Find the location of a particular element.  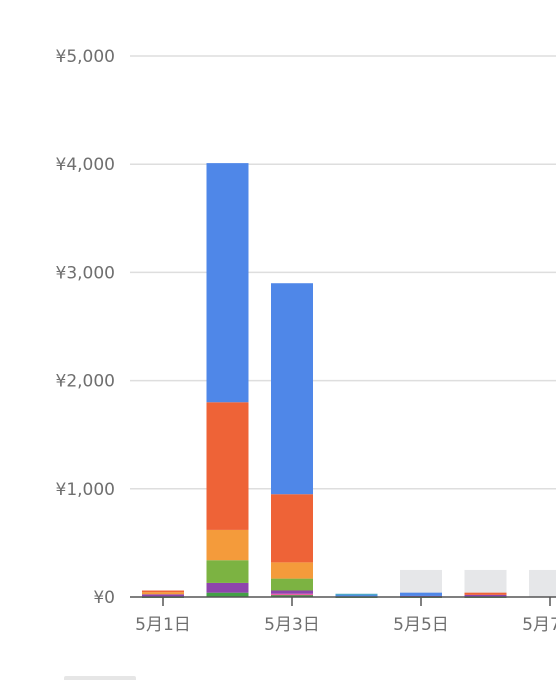

x-tick-label: 5月7日 is located at coordinates (539, 625).